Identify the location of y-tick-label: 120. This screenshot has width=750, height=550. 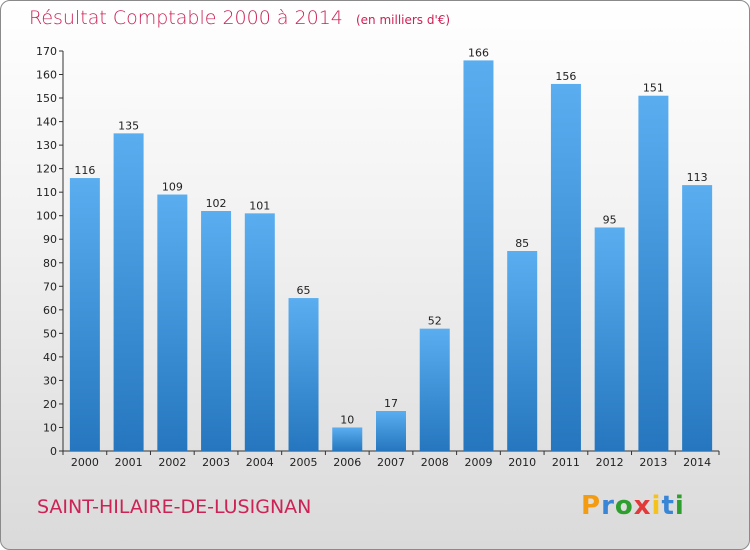
(46, 169).